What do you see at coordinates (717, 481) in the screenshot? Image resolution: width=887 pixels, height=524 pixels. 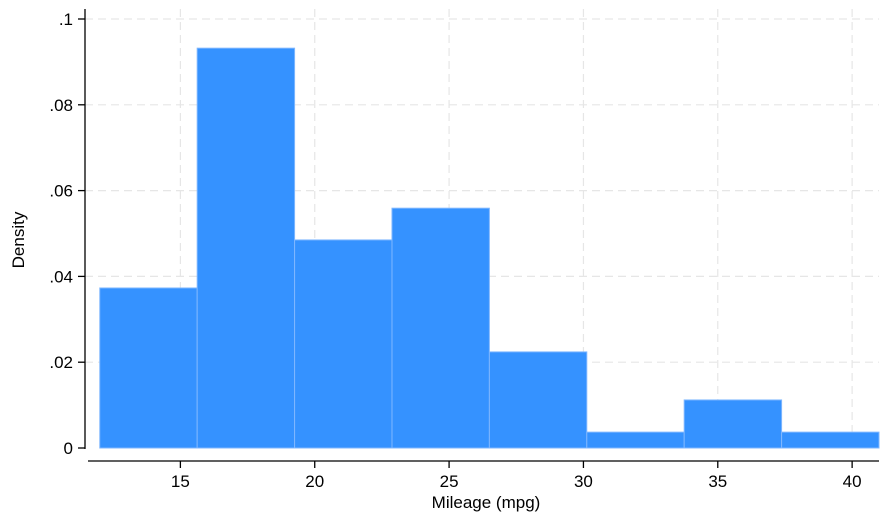 I see `x-tick-label: 35` at bounding box center [717, 481].